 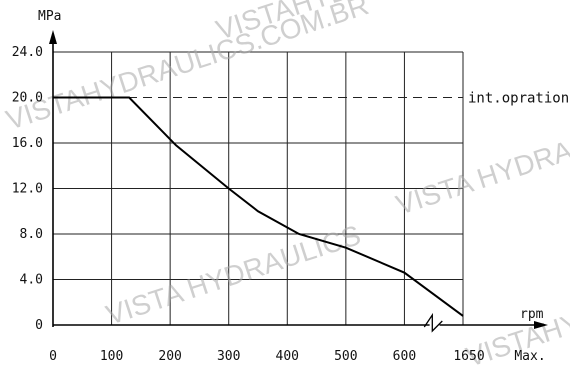 What do you see at coordinates (287, 356) in the screenshot?
I see `x-tick-label: 400` at bounding box center [287, 356].